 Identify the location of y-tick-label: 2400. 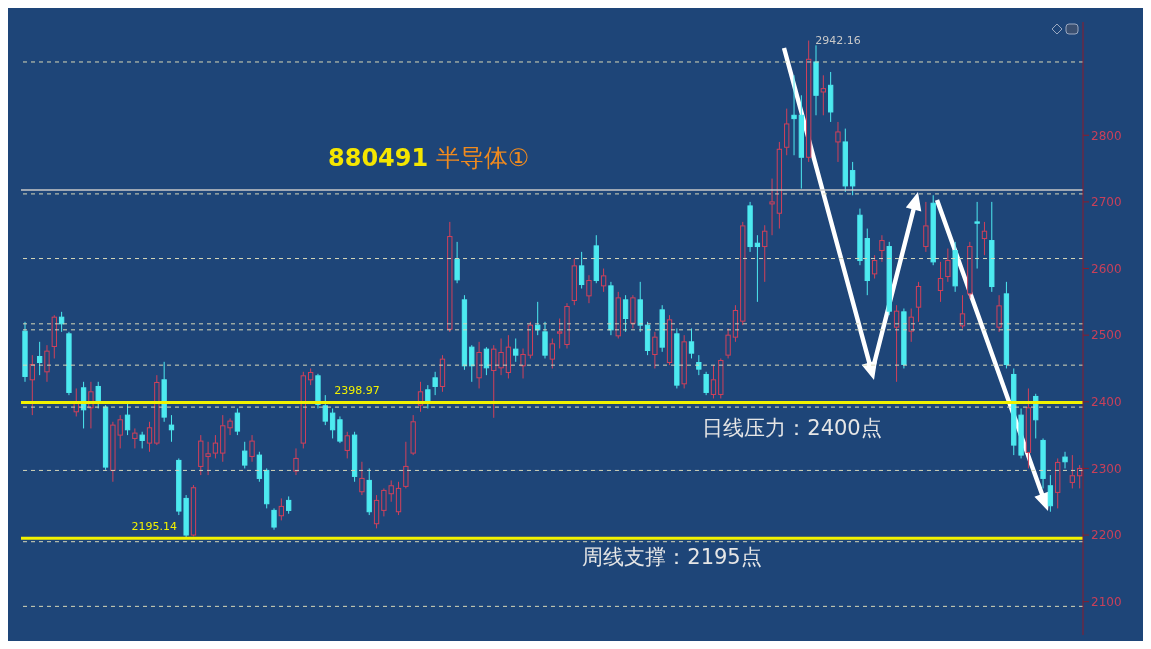
(1106, 402).